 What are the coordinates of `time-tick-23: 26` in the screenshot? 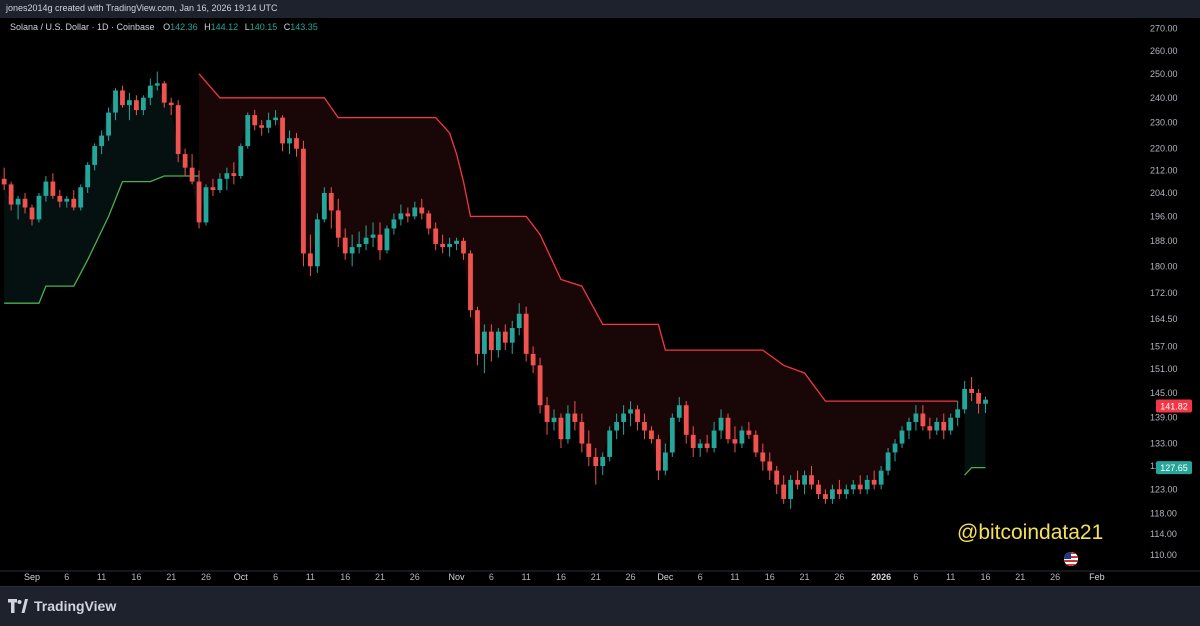 It's located at (839, 577).